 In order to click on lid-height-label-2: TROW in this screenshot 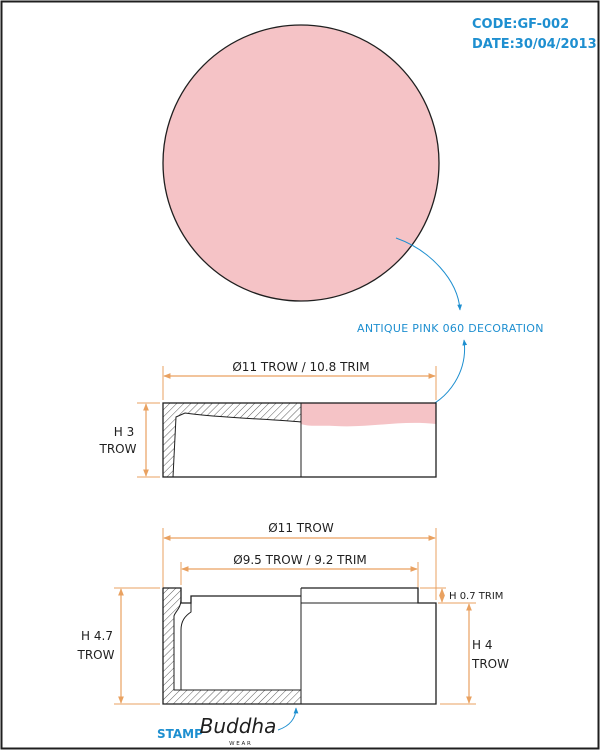, I will do `click(118, 449)`.